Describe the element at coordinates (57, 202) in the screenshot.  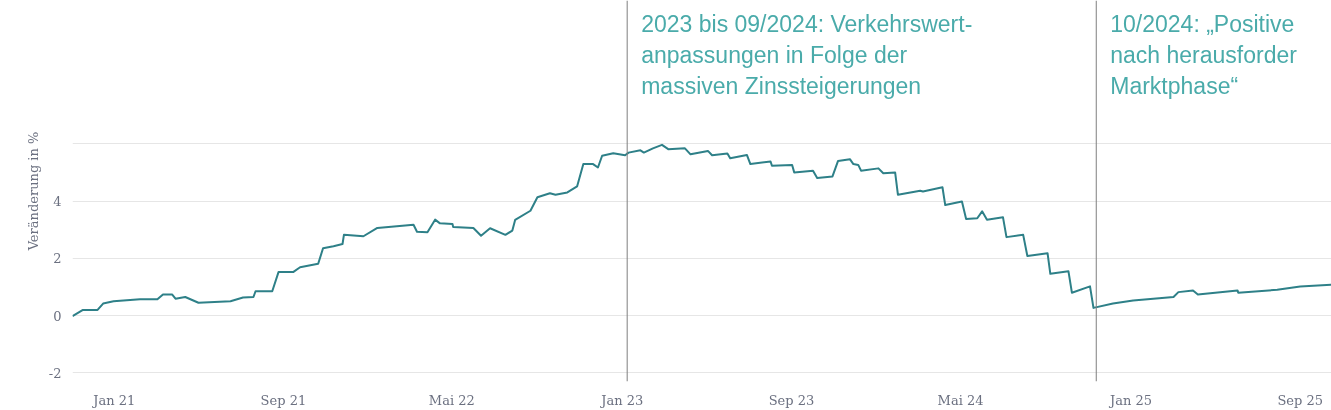
I see `y-tick-label: 4` at that location.